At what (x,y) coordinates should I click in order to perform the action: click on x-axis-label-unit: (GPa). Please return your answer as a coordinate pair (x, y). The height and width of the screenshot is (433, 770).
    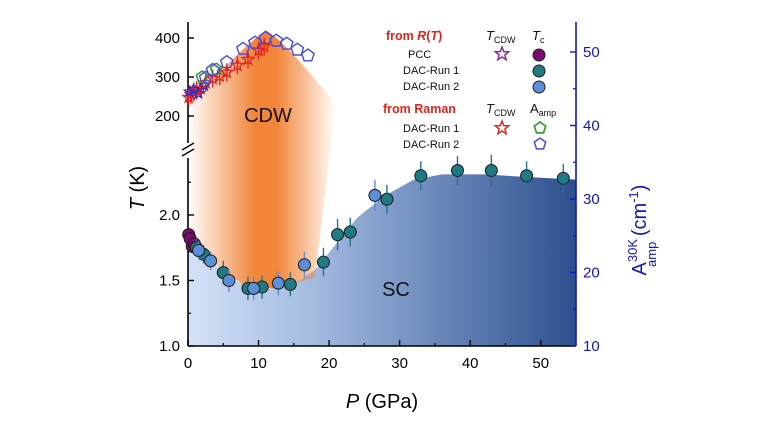
    Looking at the image, I should click on (388, 402).